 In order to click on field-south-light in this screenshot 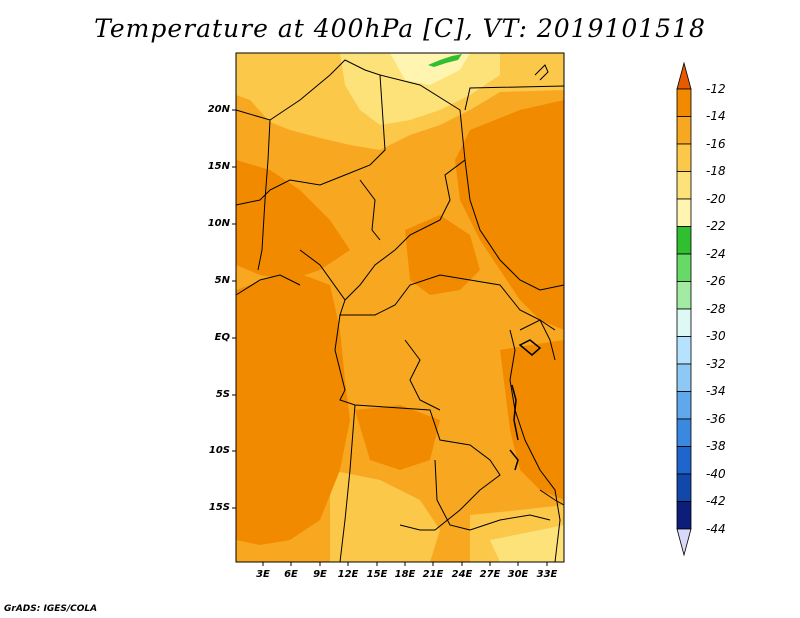, I will do `click(385, 516)`.